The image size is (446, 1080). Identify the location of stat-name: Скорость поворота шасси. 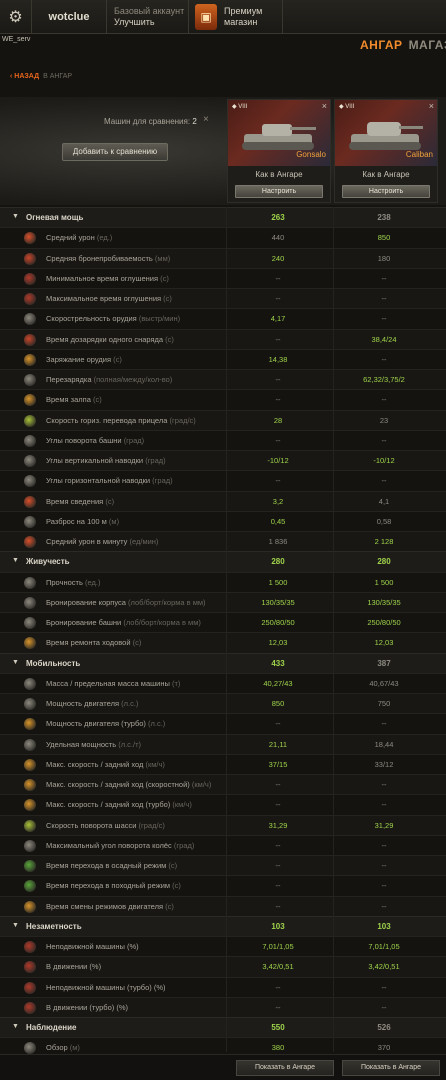
(91, 825).